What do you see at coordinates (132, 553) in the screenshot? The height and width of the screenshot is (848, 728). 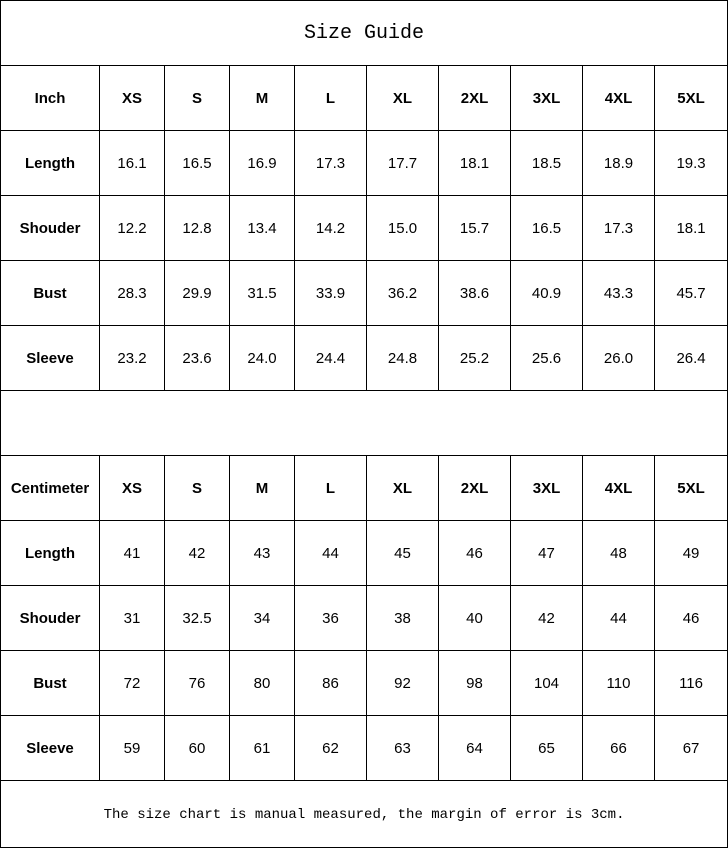 I see `measurement-value: 41` at bounding box center [132, 553].